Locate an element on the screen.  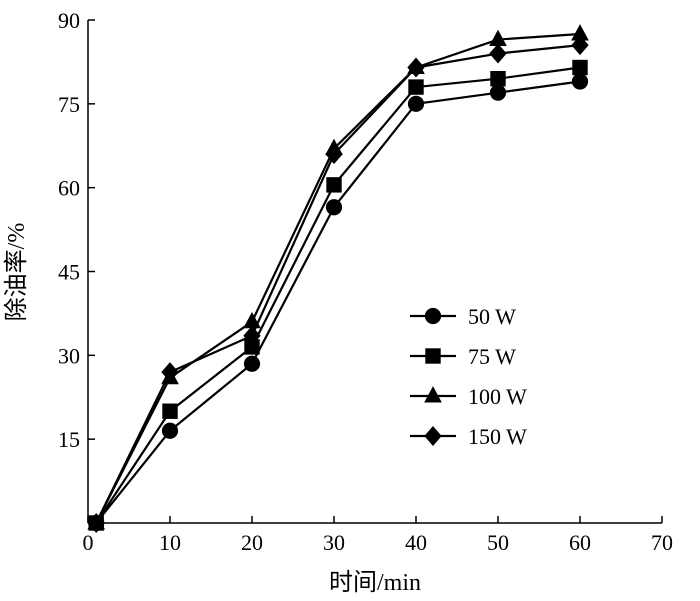
legend-marker-50w is located at coordinates (433, 316).